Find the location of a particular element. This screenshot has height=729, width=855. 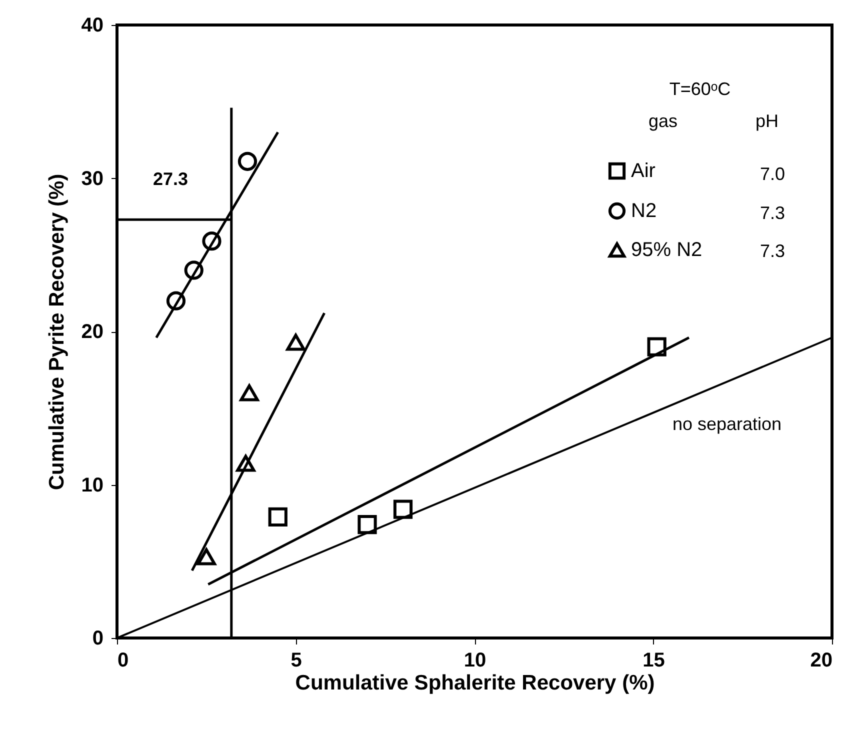

legend-label: Air is located at coordinates (643, 171).